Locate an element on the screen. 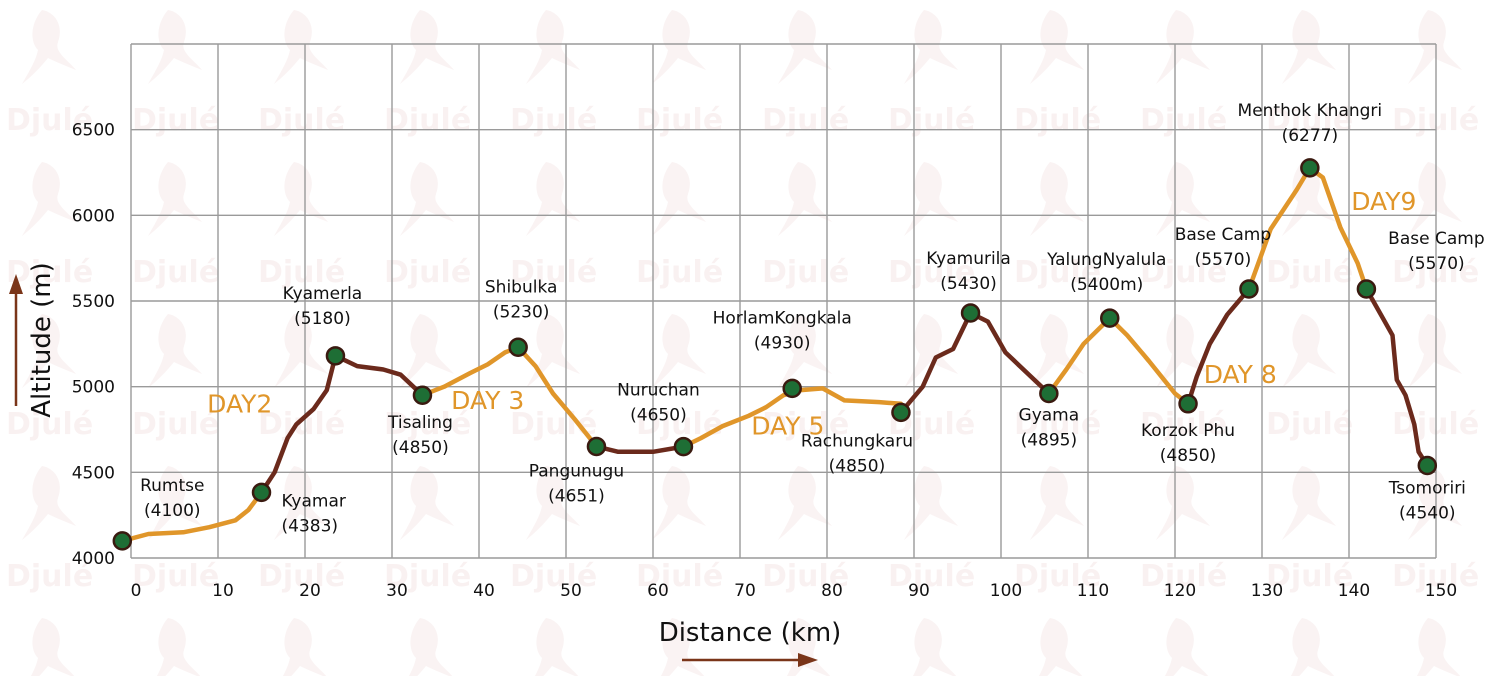 This screenshot has width=1500, height=676. waypoint-elevation: (5230) is located at coordinates (521, 312).